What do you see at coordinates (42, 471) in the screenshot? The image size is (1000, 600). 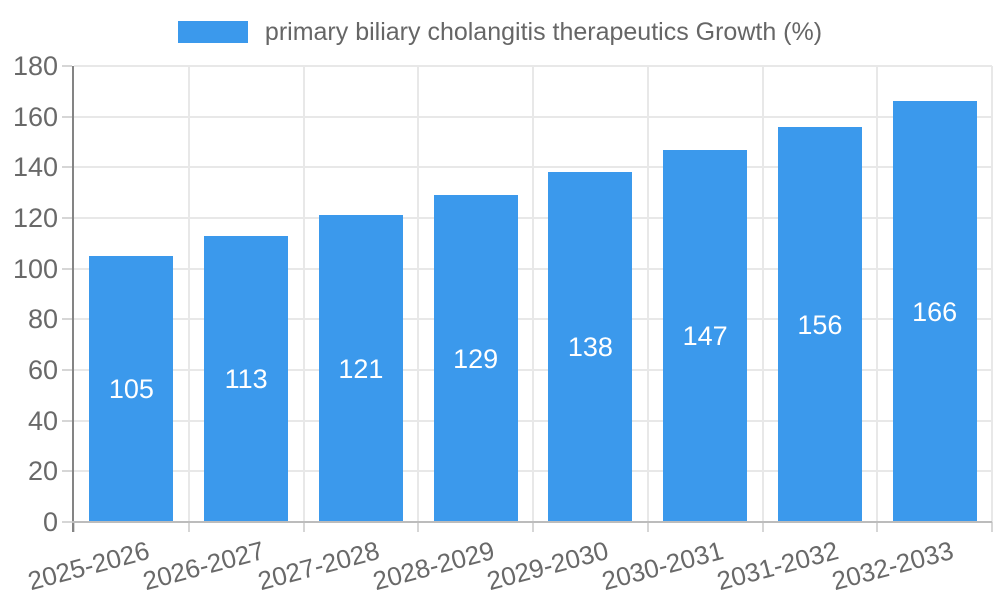 I see `y-tick-label: 20` at bounding box center [42, 471].